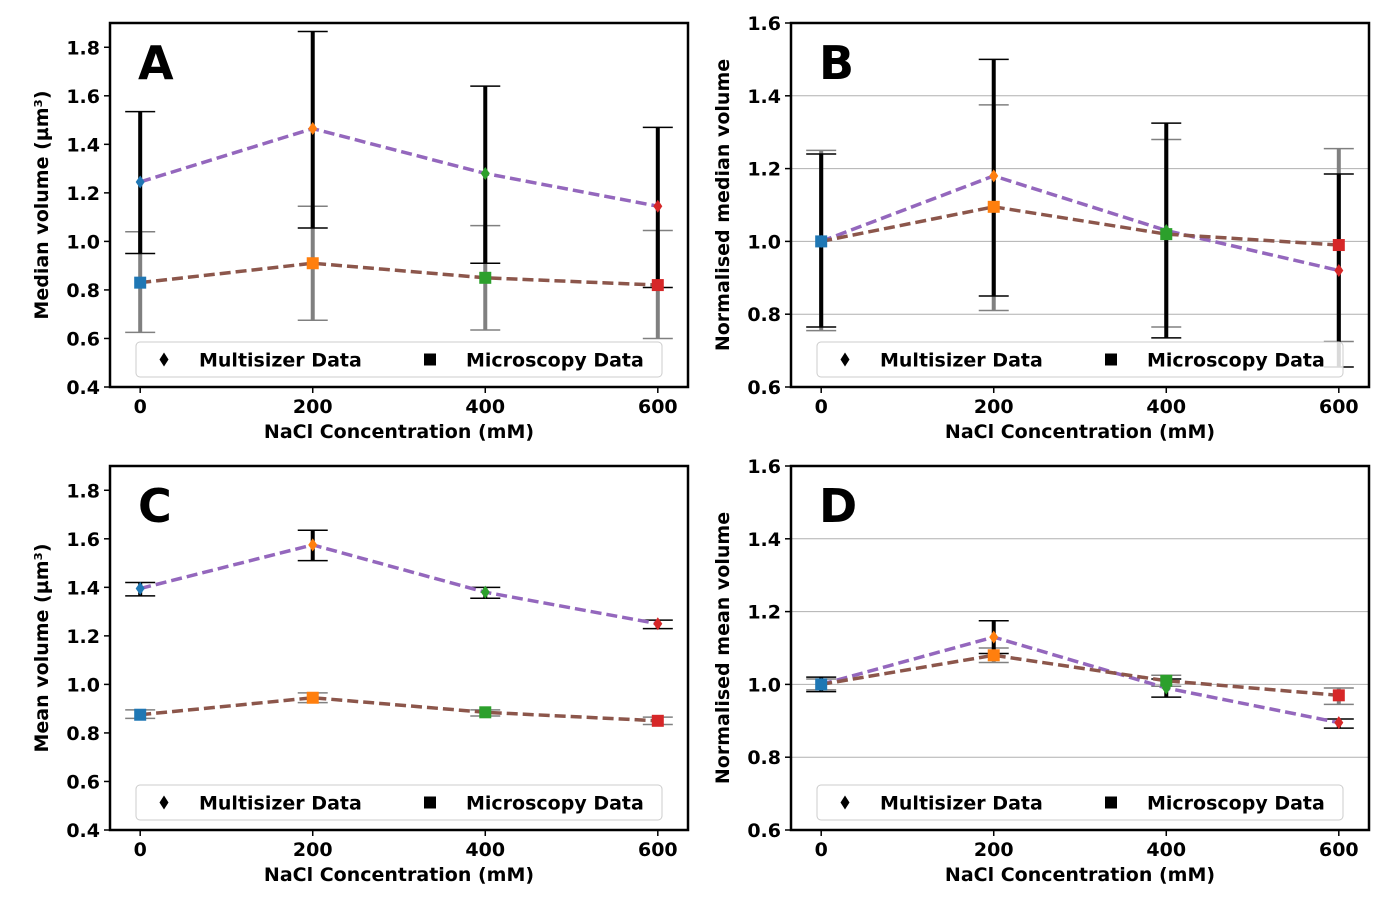 Image resolution: width=1400 pixels, height=900 pixels. Describe the element at coordinates (838, 506) in the screenshot. I see `panel-letter: D` at that location.